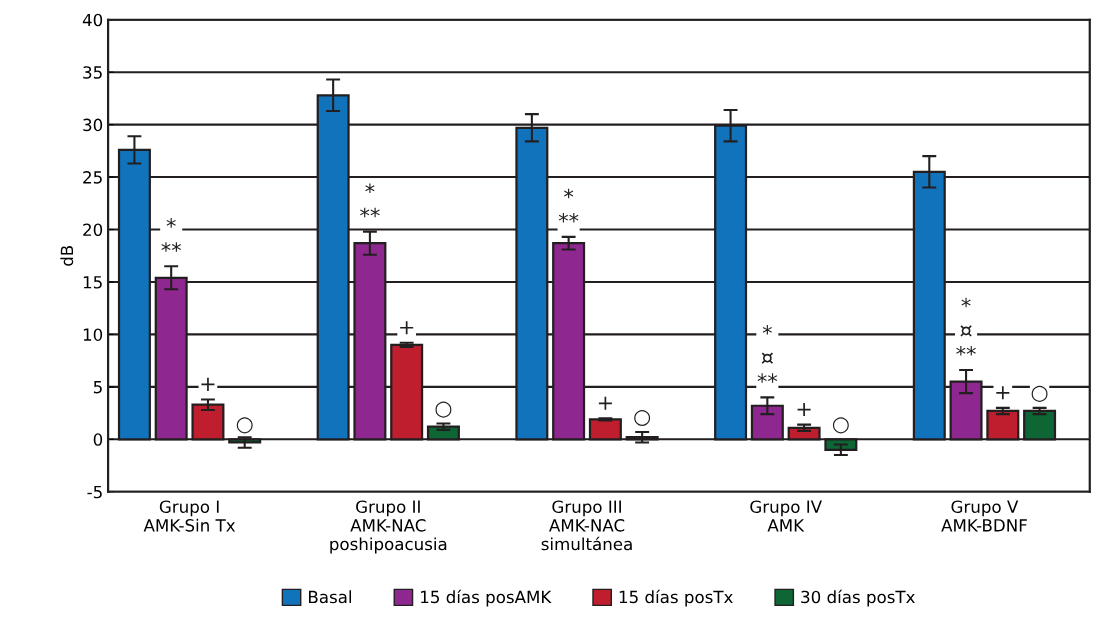 Image resolution: width=1103 pixels, height=617 pixels. Describe the element at coordinates (98, 439) in the screenshot. I see `y-tick-label: 0` at that location.